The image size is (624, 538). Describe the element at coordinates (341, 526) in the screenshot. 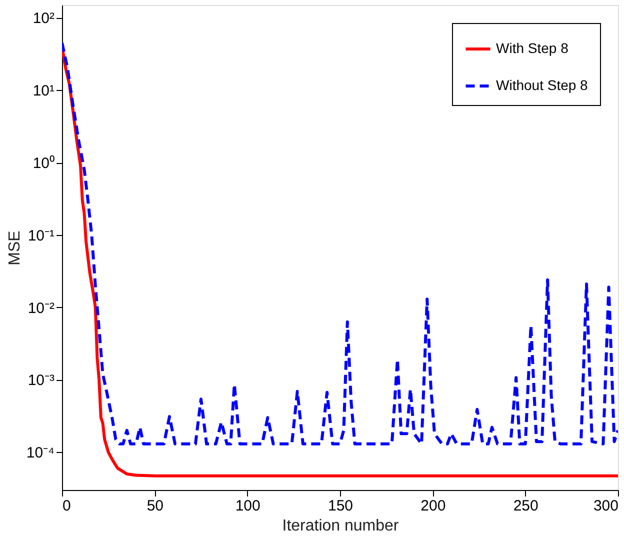

I see `x-axis-title: Iteration number` at that location.